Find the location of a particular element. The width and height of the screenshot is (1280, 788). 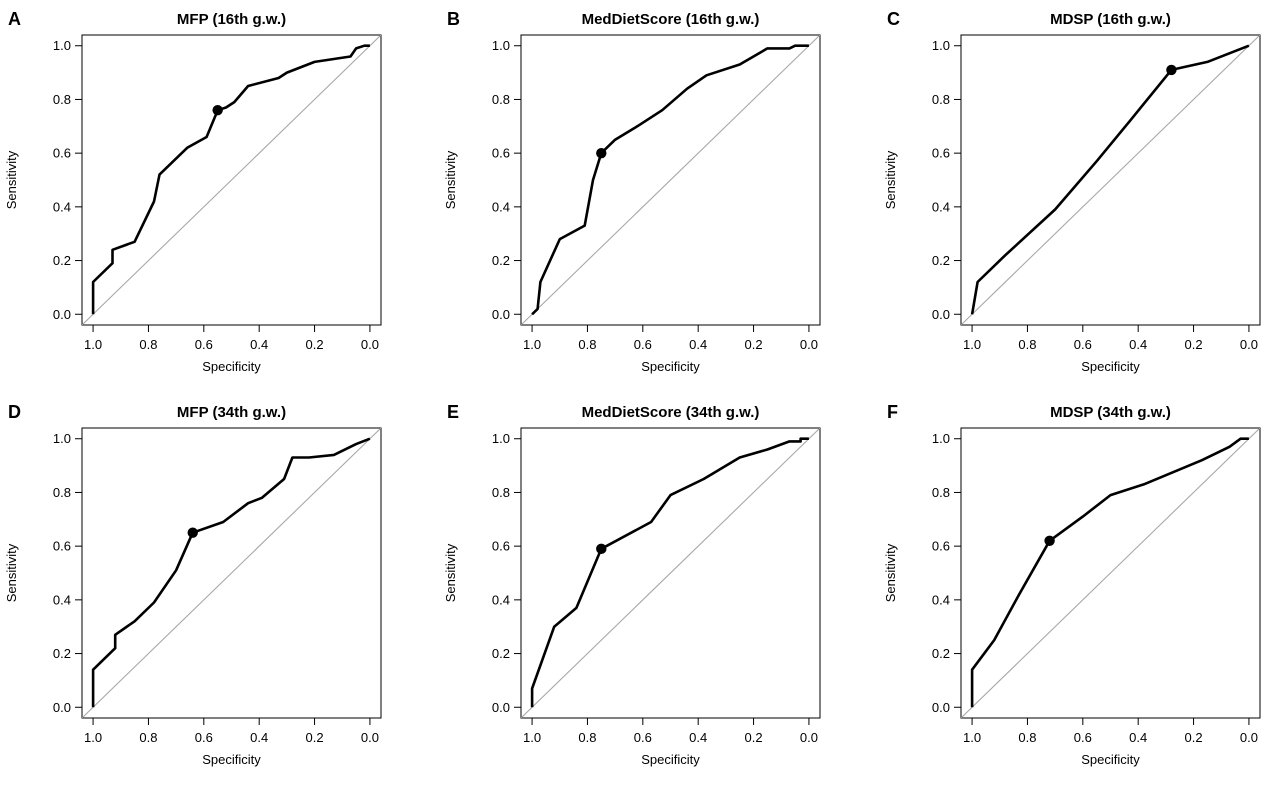

panel-letter: F is located at coordinates (892, 412).